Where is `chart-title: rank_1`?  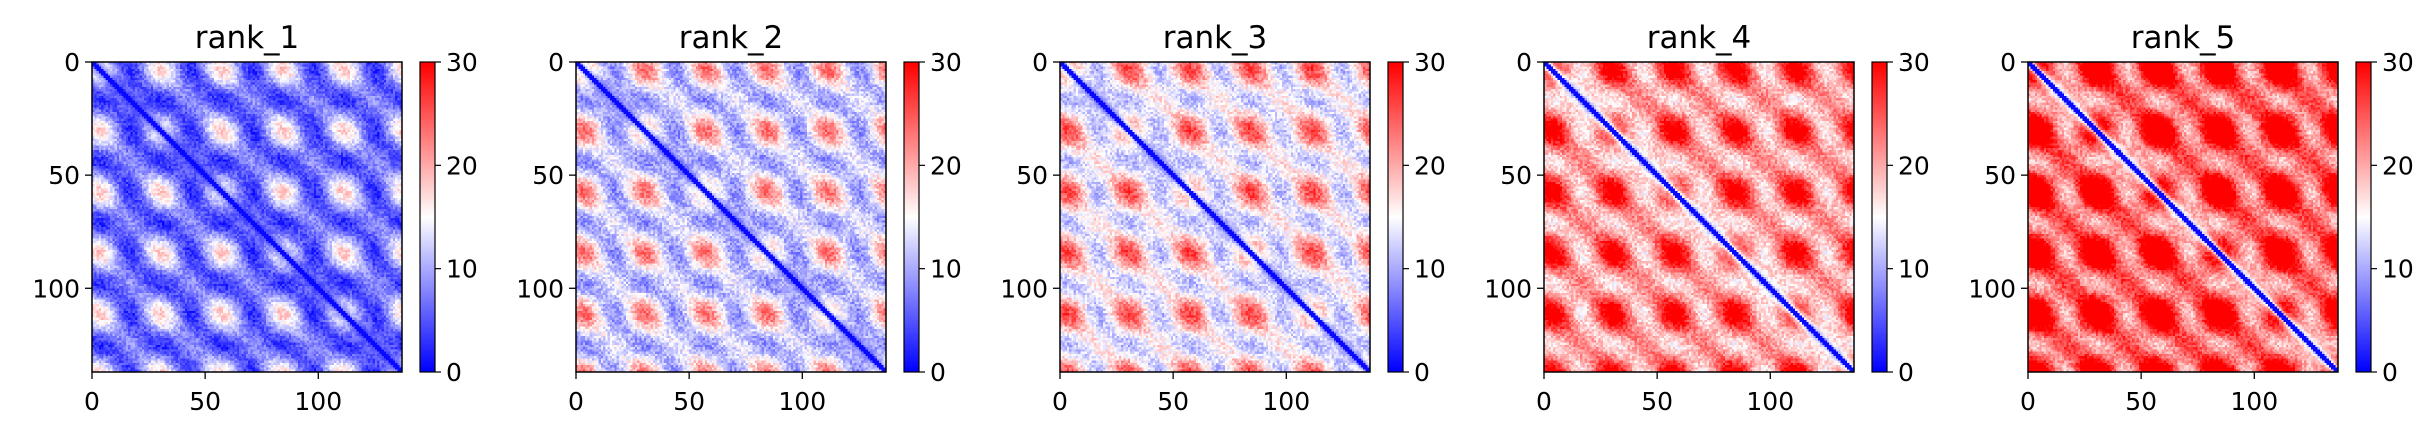
chart-title: rank_1 is located at coordinates (247, 38).